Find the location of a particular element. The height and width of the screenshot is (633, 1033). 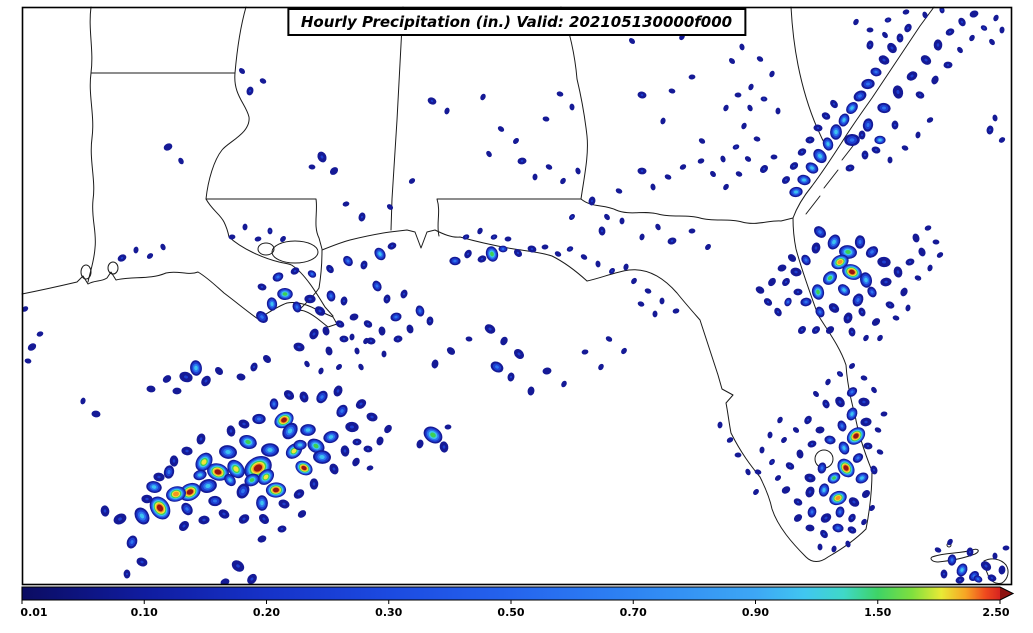

colorbar-outline is located at coordinates (518, 593).